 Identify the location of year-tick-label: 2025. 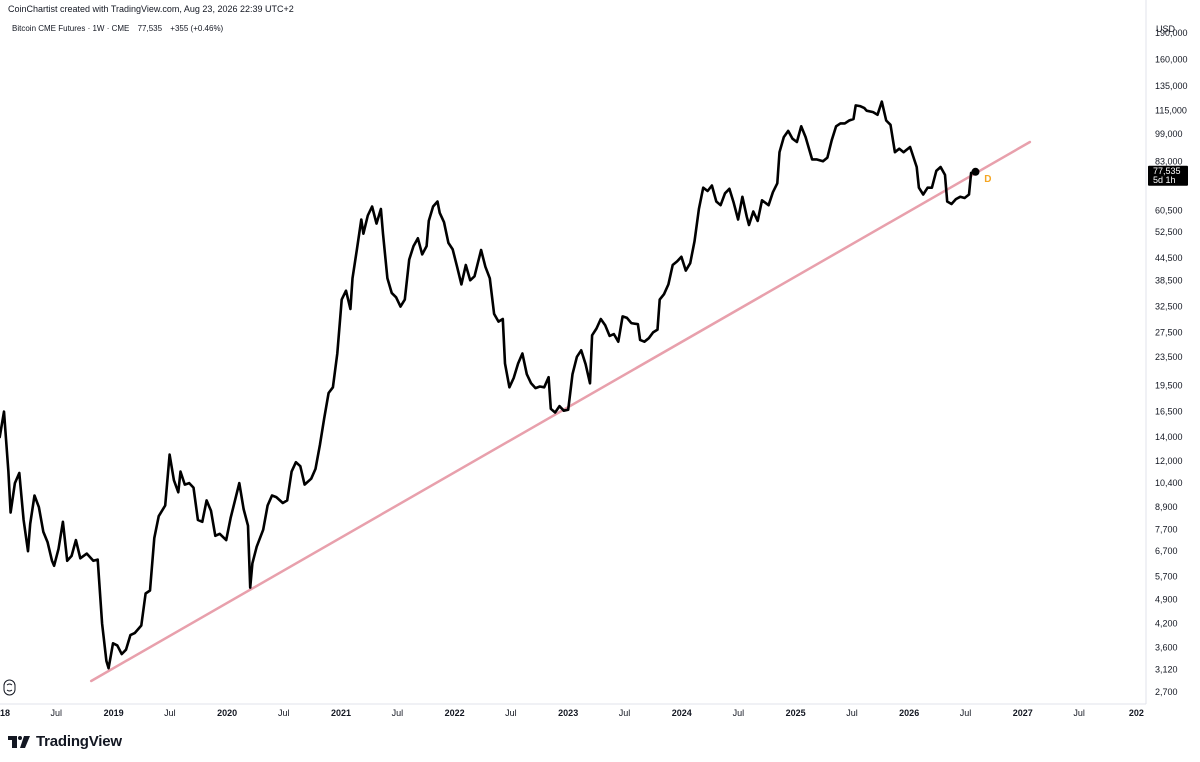
(796, 713).